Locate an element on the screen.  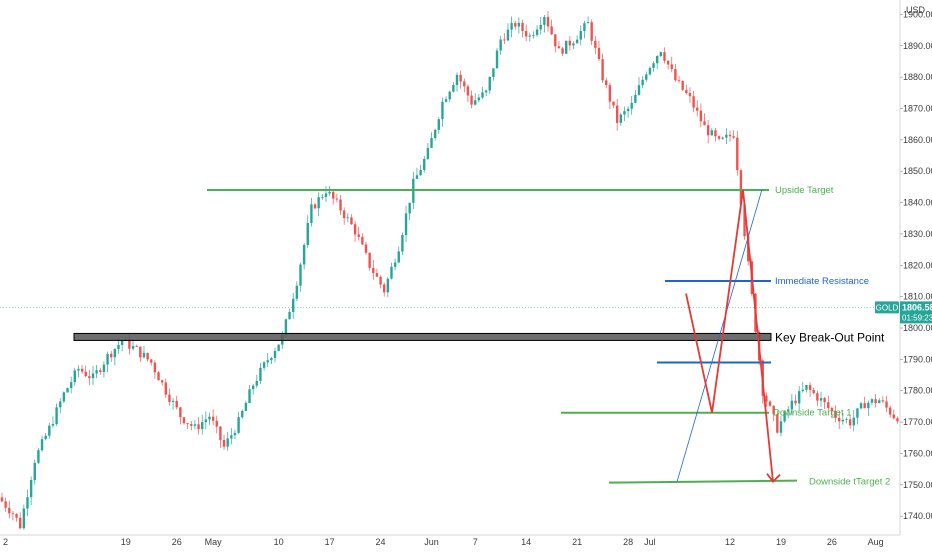
last-price-text: 1806.58 is located at coordinates (917, 307).